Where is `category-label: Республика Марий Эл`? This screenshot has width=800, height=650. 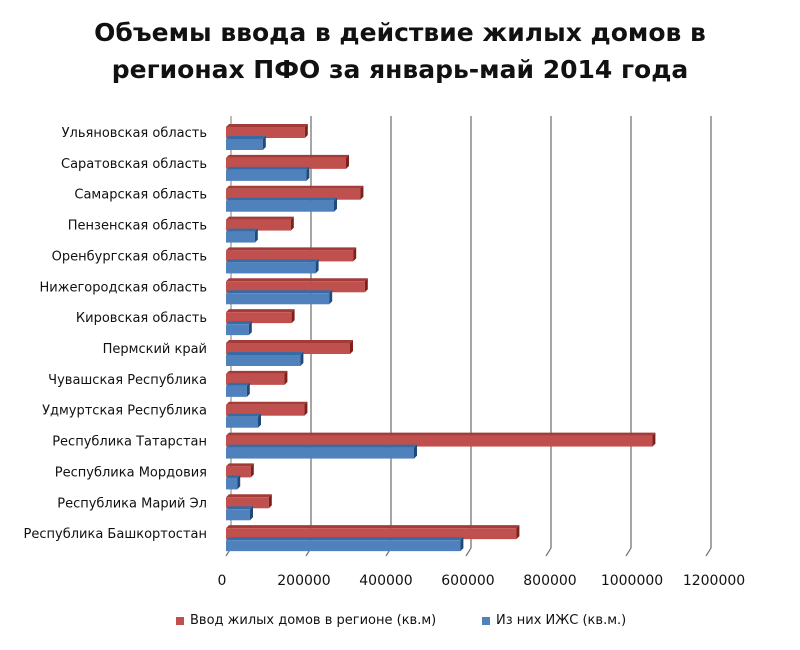 category-label: Республика Марий Эл is located at coordinates (132, 503).